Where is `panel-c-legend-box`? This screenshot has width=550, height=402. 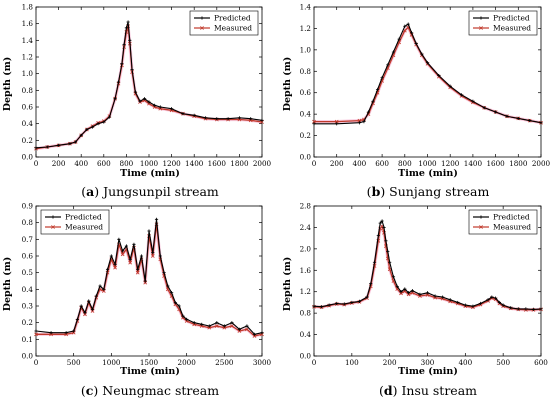 panel-c-legend-box is located at coordinates (75, 222).